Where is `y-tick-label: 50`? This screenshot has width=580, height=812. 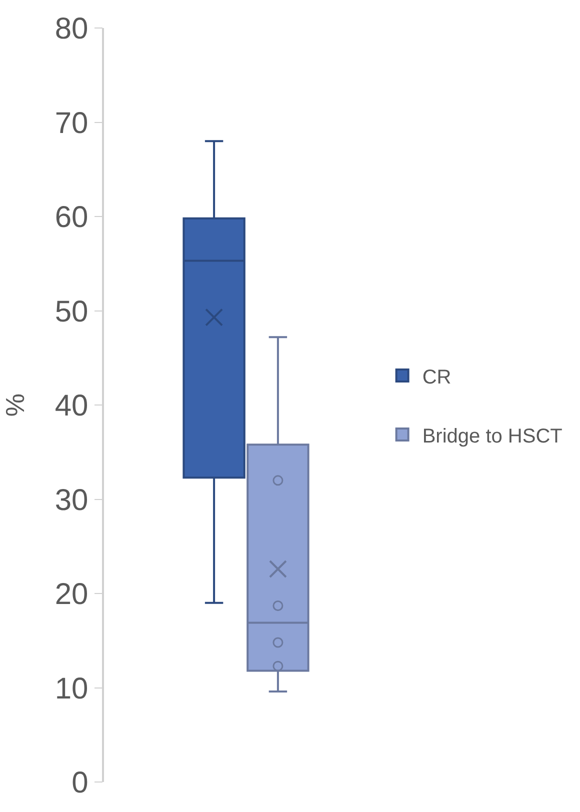 y-tick-label: 50 is located at coordinates (71, 311).